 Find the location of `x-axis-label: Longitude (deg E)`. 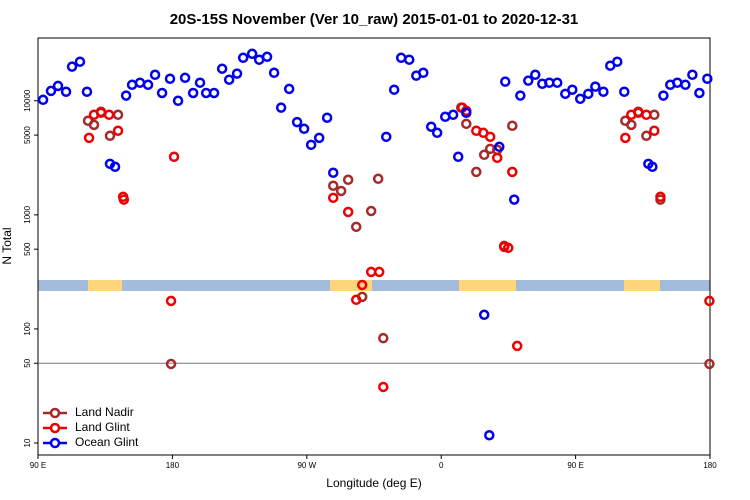

x-axis-label: Longitude (deg E) is located at coordinates (373, 483).